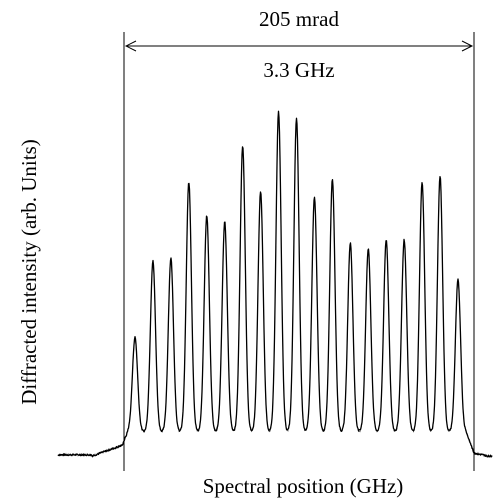  Describe the element at coordinates (467, 46) in the screenshot. I see `span-arrow-right-head` at that location.